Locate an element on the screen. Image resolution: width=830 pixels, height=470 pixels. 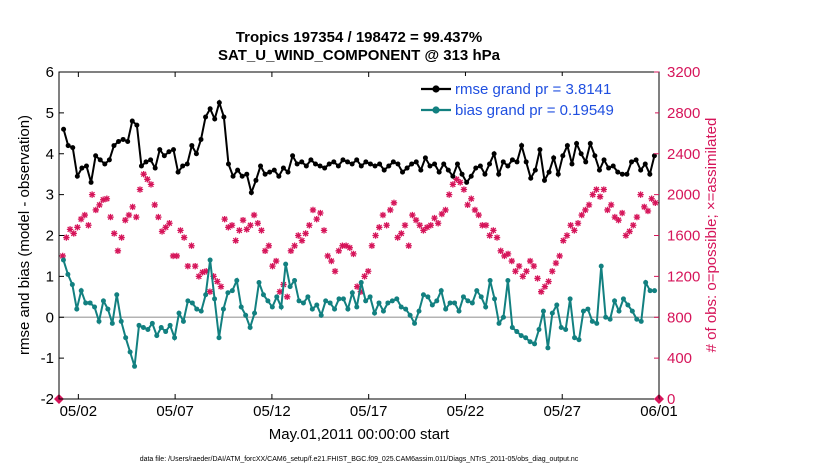
right-y-tick-label: 400 is located at coordinates (679, 358).